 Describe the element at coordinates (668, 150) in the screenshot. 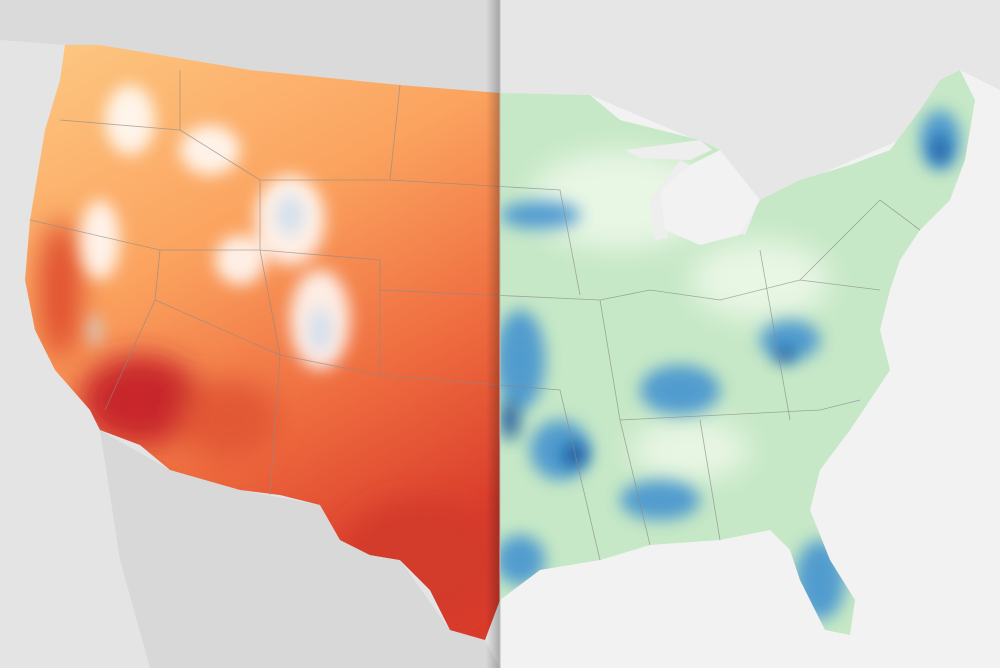

I see `lake-superior` at that location.